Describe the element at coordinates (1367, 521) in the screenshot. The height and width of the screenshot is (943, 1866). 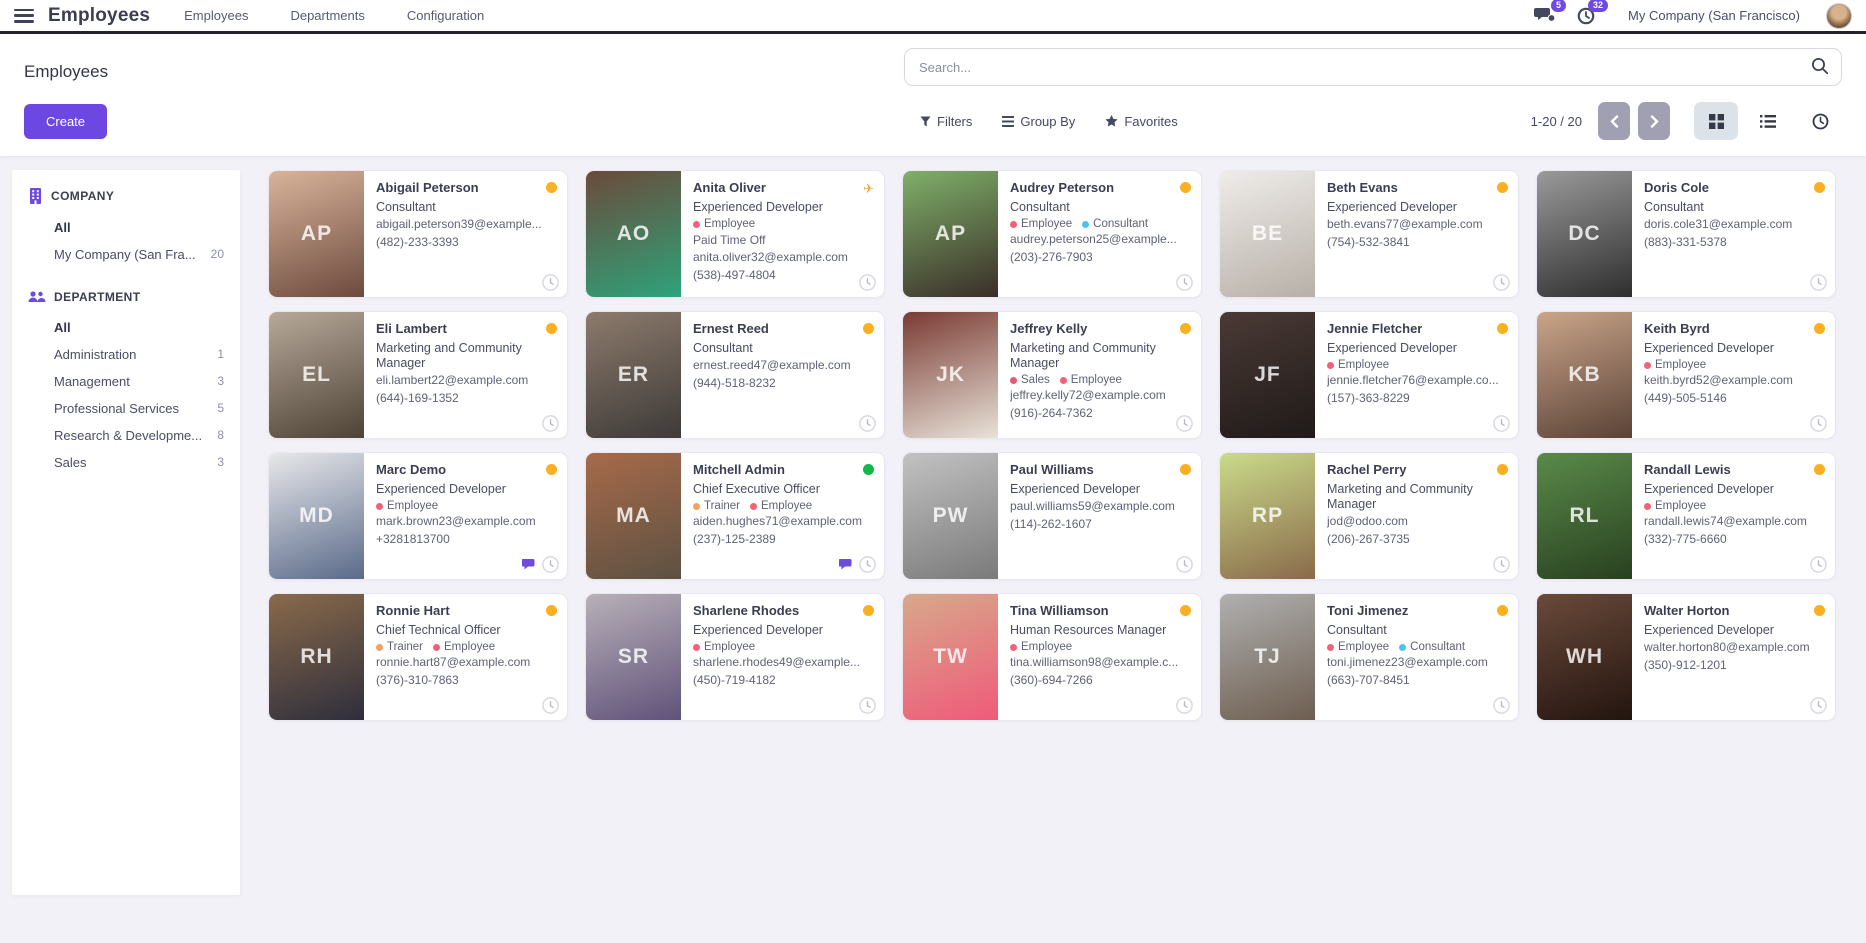
I see `employee-email: jod@odoo.com` at that location.